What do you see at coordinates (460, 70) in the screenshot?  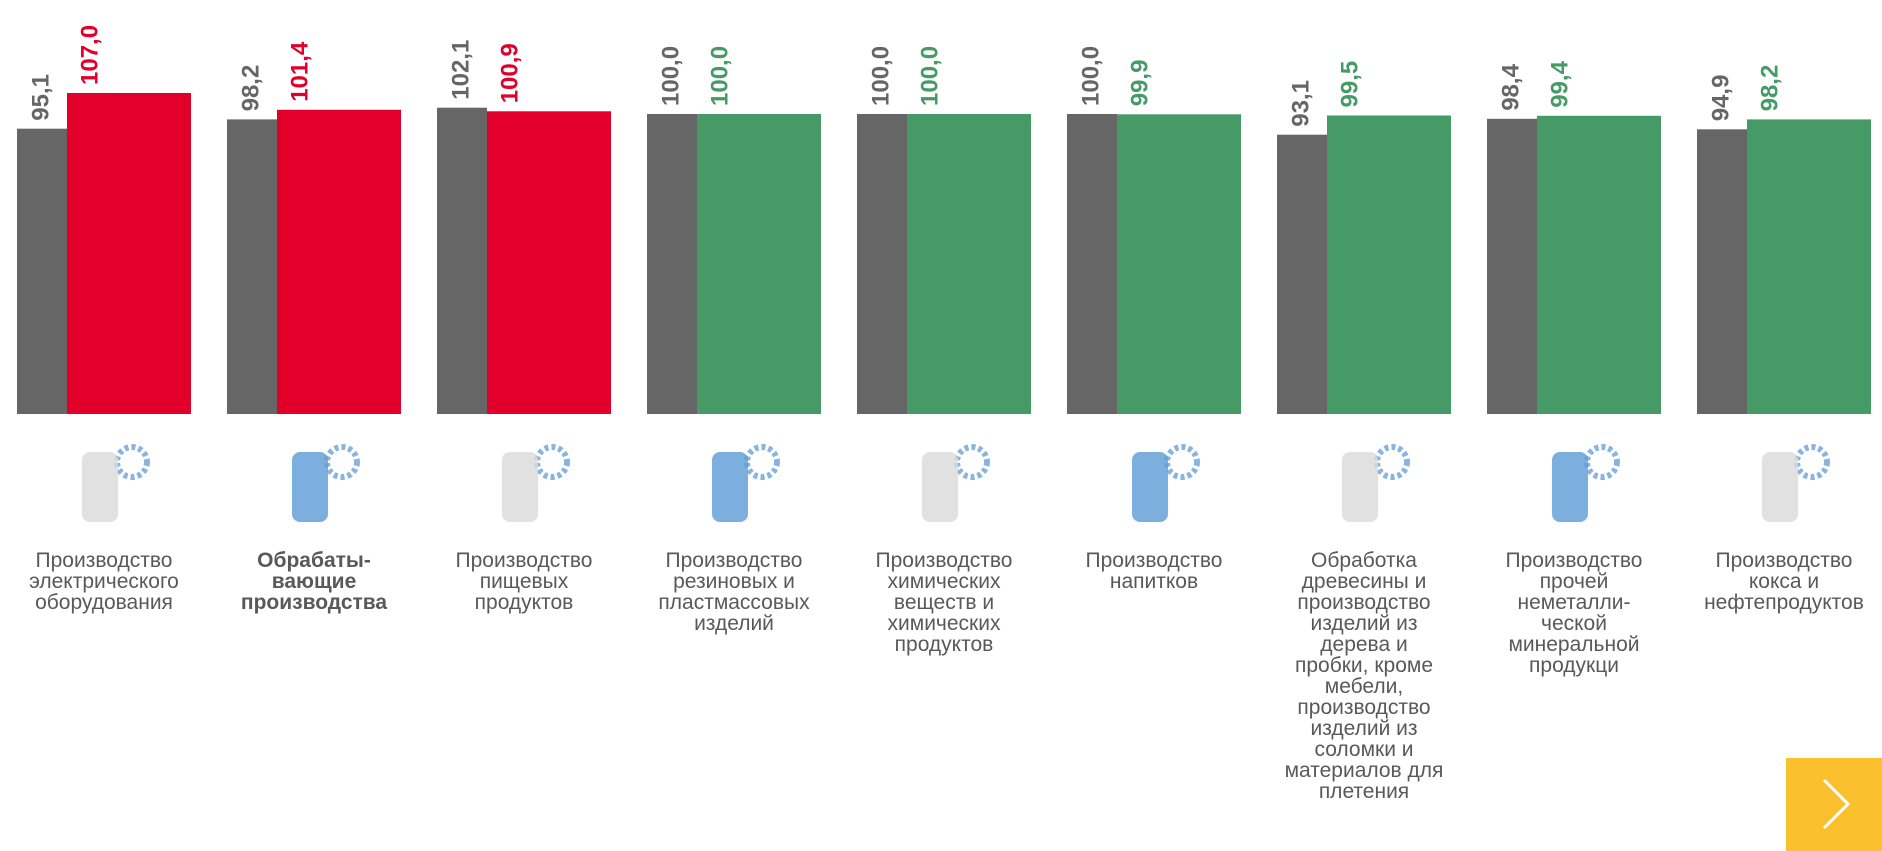 I see `value-label: 102,1` at bounding box center [460, 70].